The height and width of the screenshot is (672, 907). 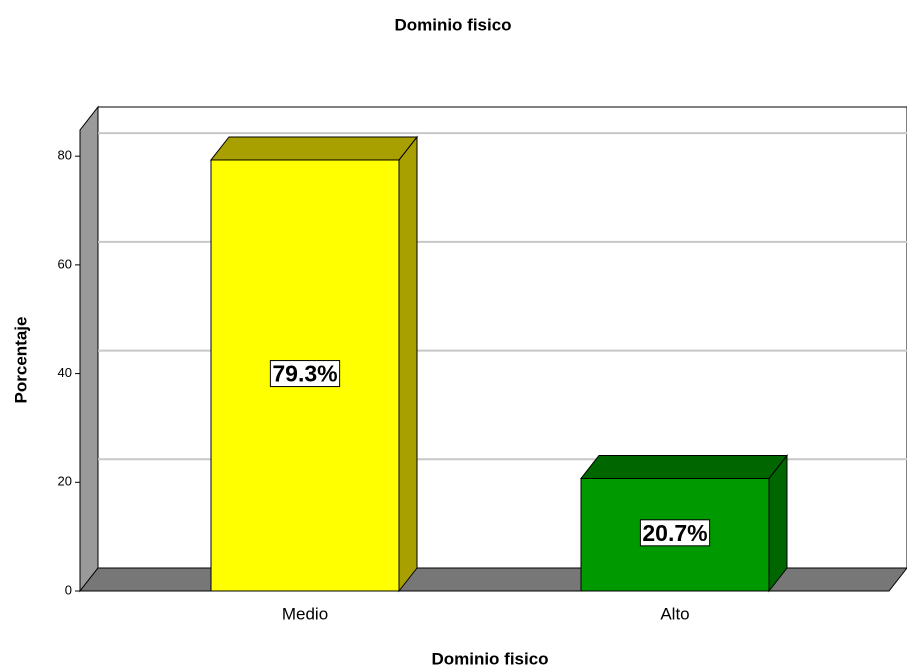 I want to click on y-tick-label: 40, so click(x=65, y=372).